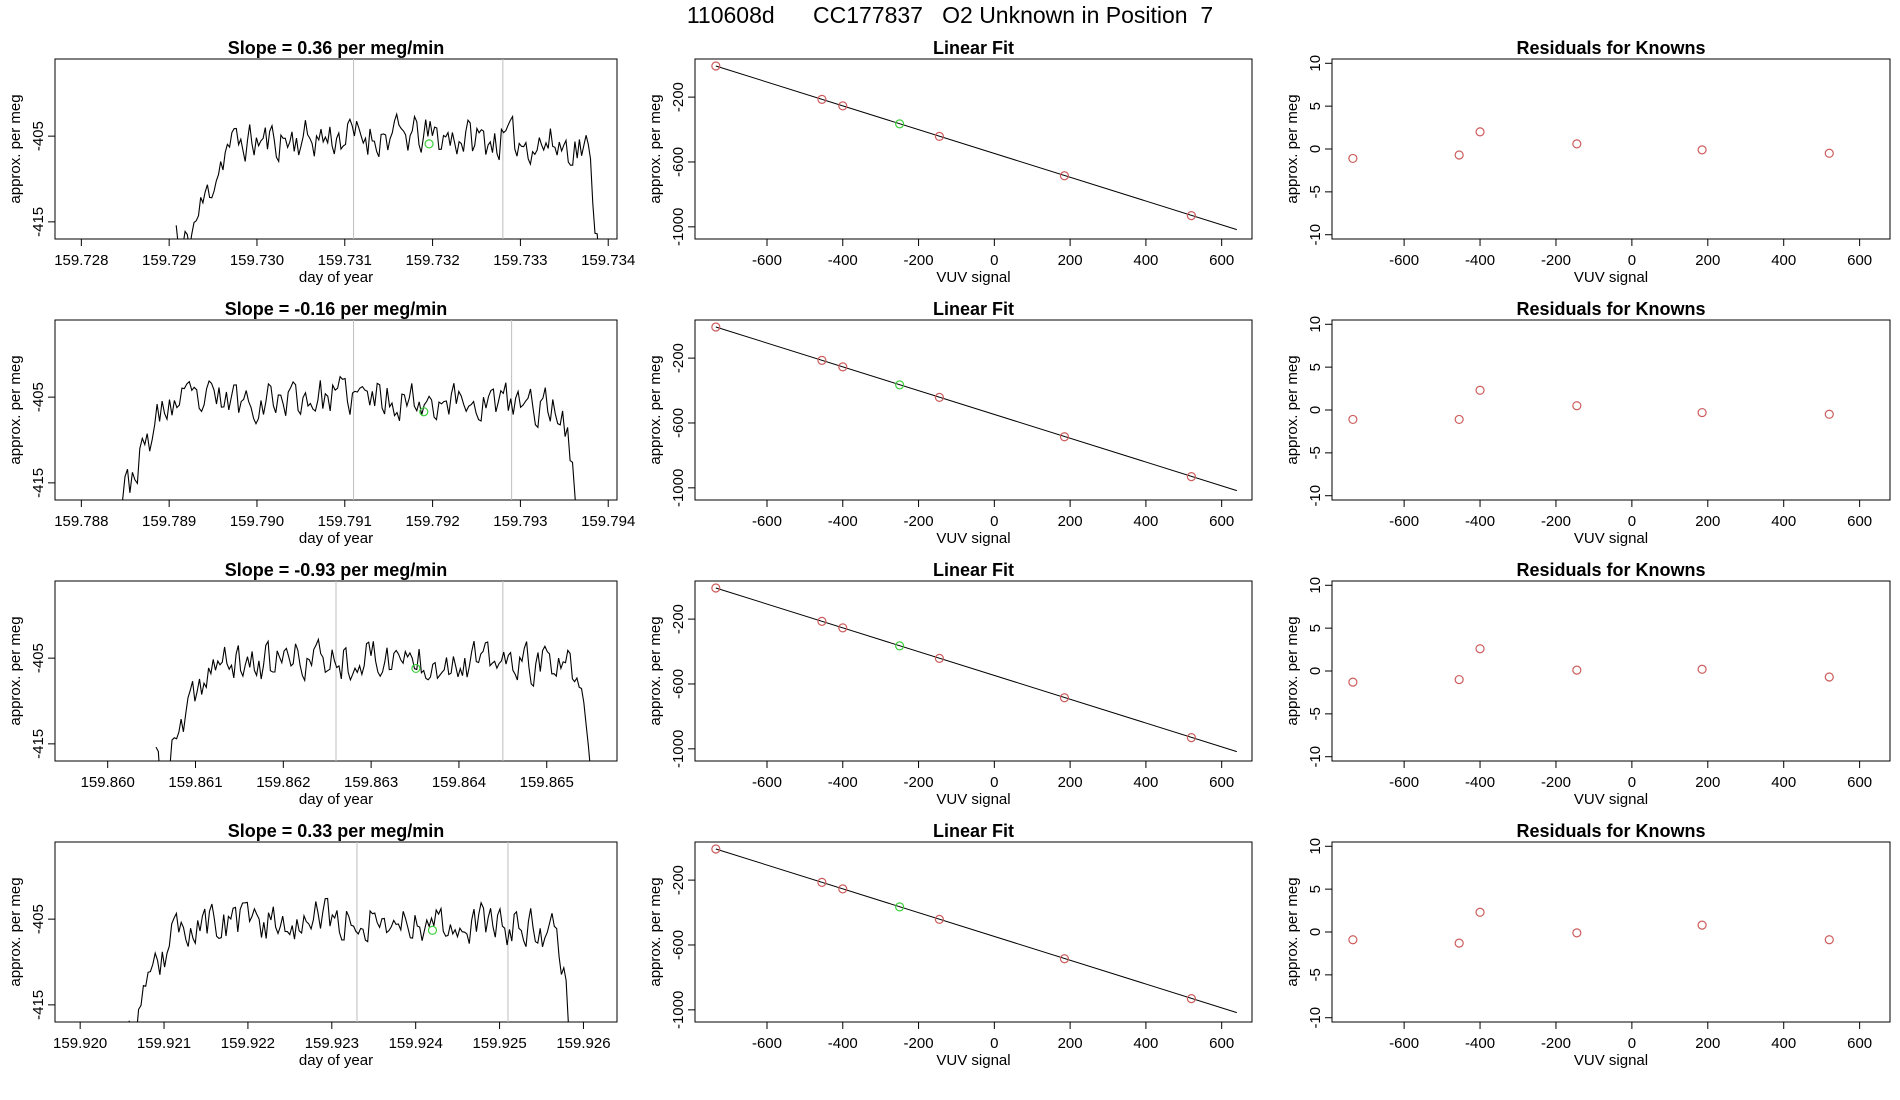 The height and width of the screenshot is (1100, 1900). Describe the element at coordinates (994, 521) in the screenshot. I see `row2-linear-fit-x-tick-label: 0` at that location.